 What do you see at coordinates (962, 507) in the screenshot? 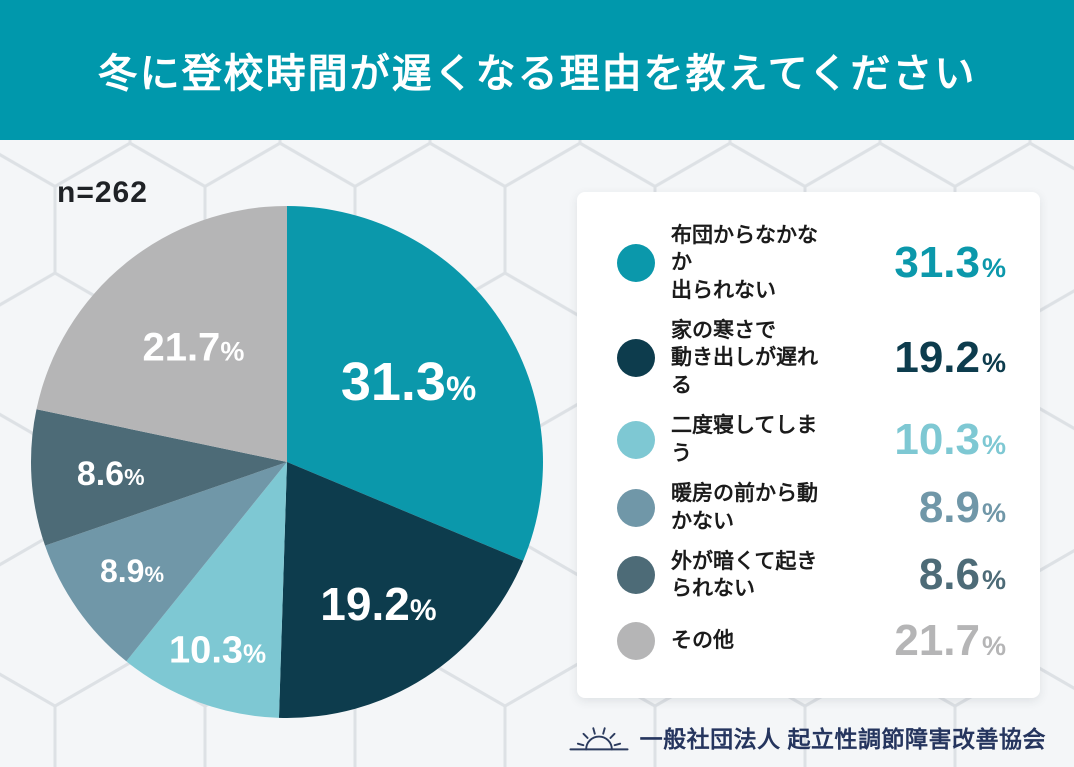
I see `legend-value: 8.9 %` at bounding box center [962, 507].